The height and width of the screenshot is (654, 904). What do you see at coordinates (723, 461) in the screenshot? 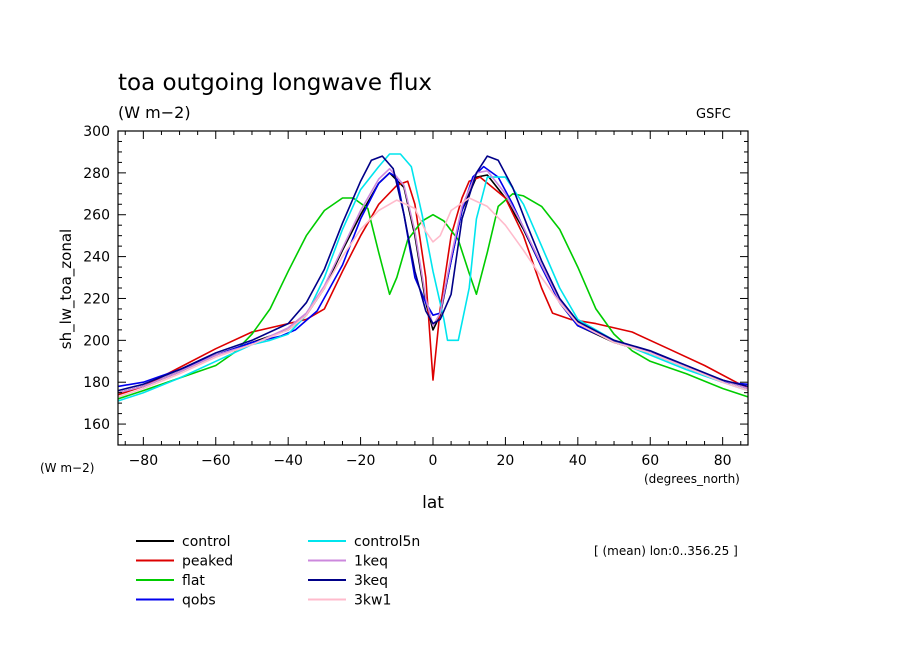
I see `x-tick-label: 80` at bounding box center [723, 461].